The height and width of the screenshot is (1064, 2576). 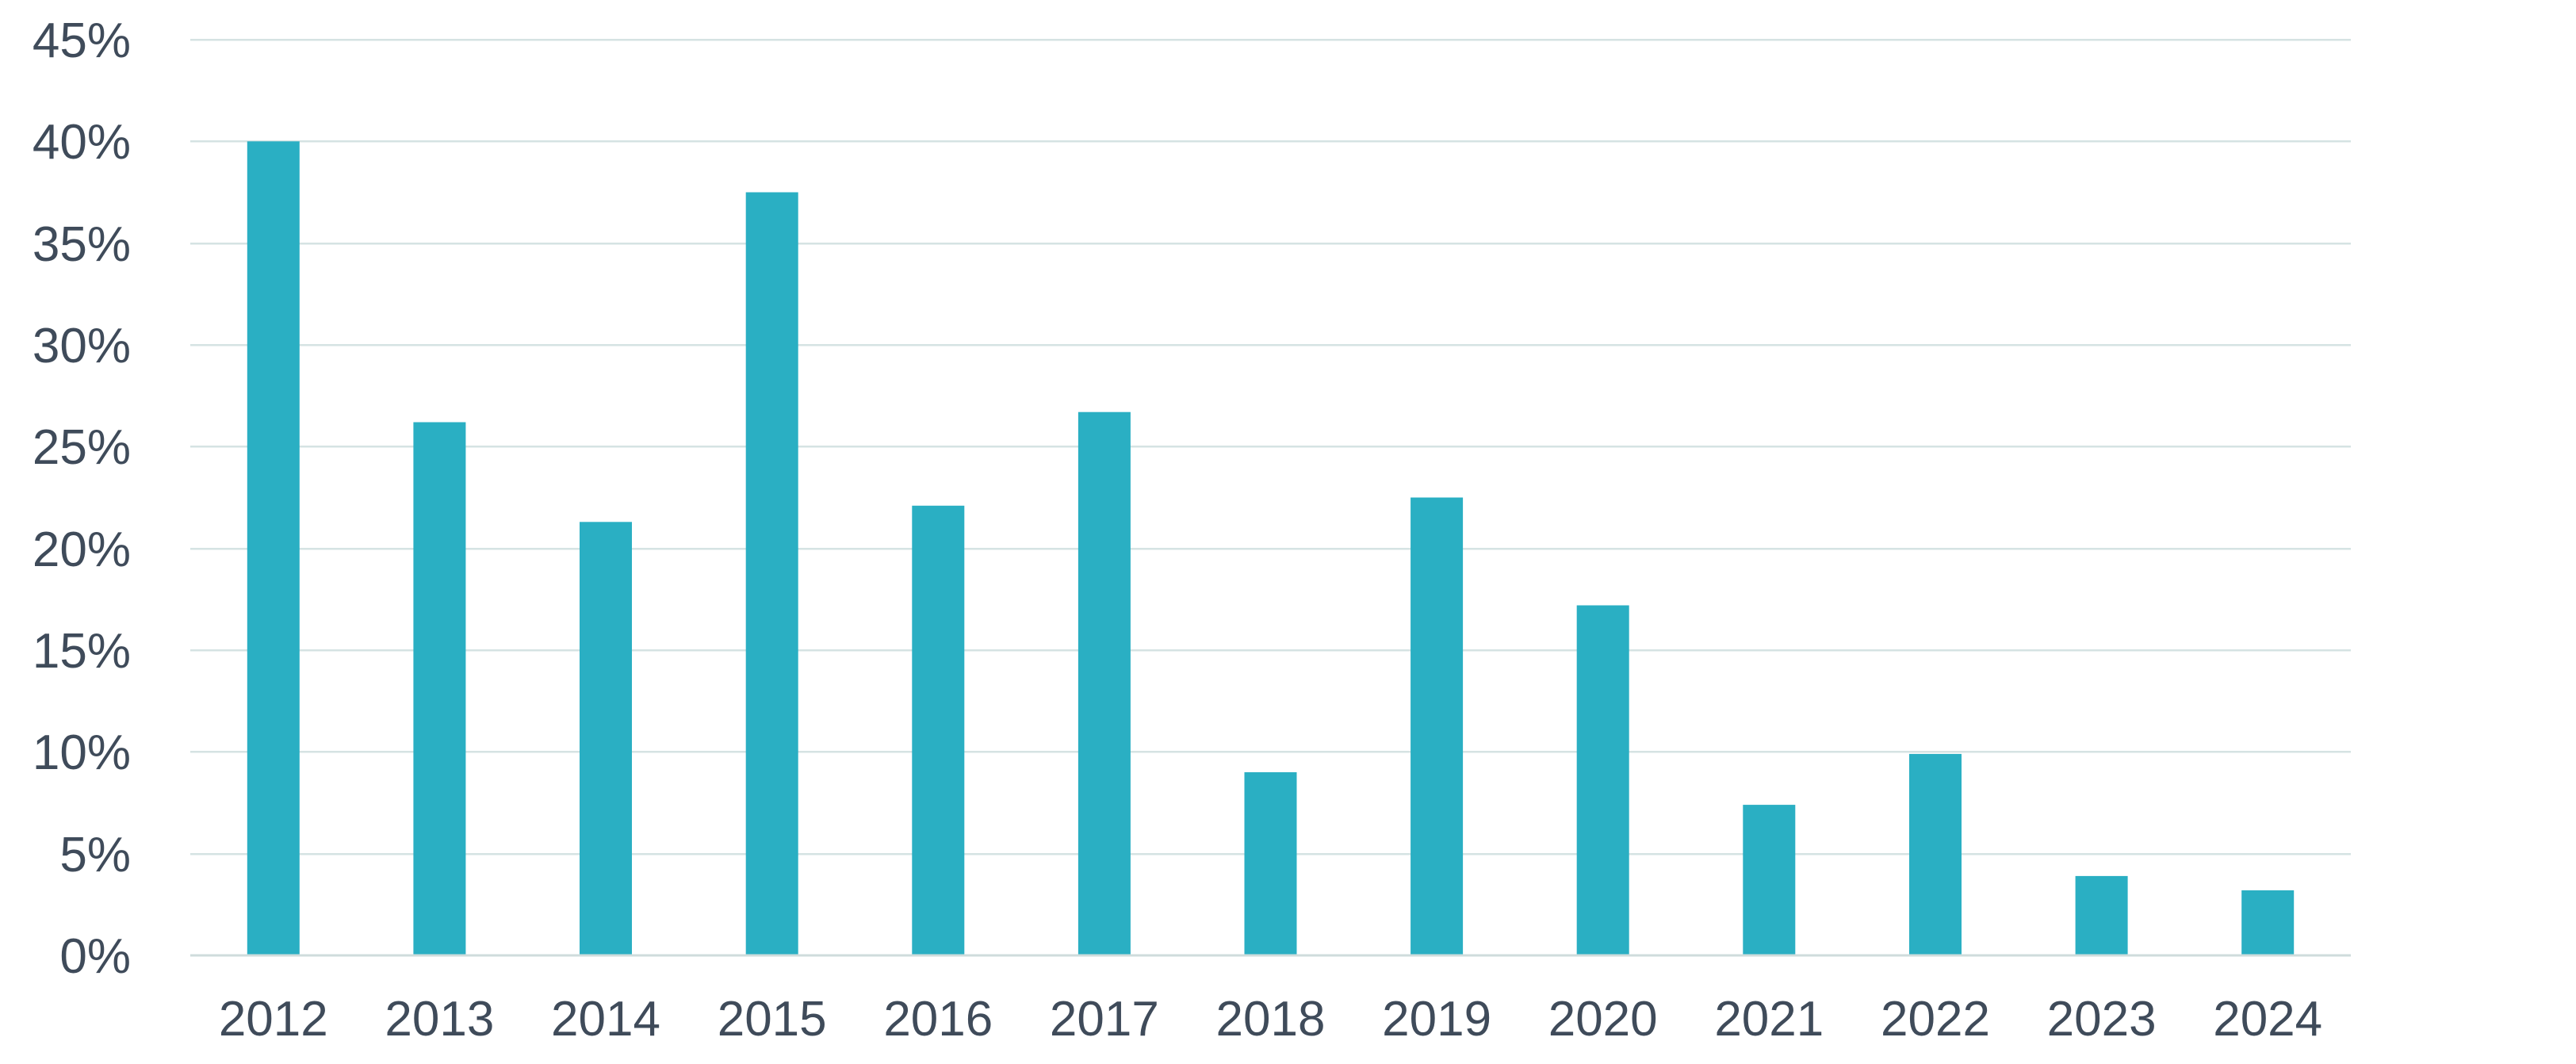 I want to click on y-tick-label: 15%, so click(x=82, y=651).